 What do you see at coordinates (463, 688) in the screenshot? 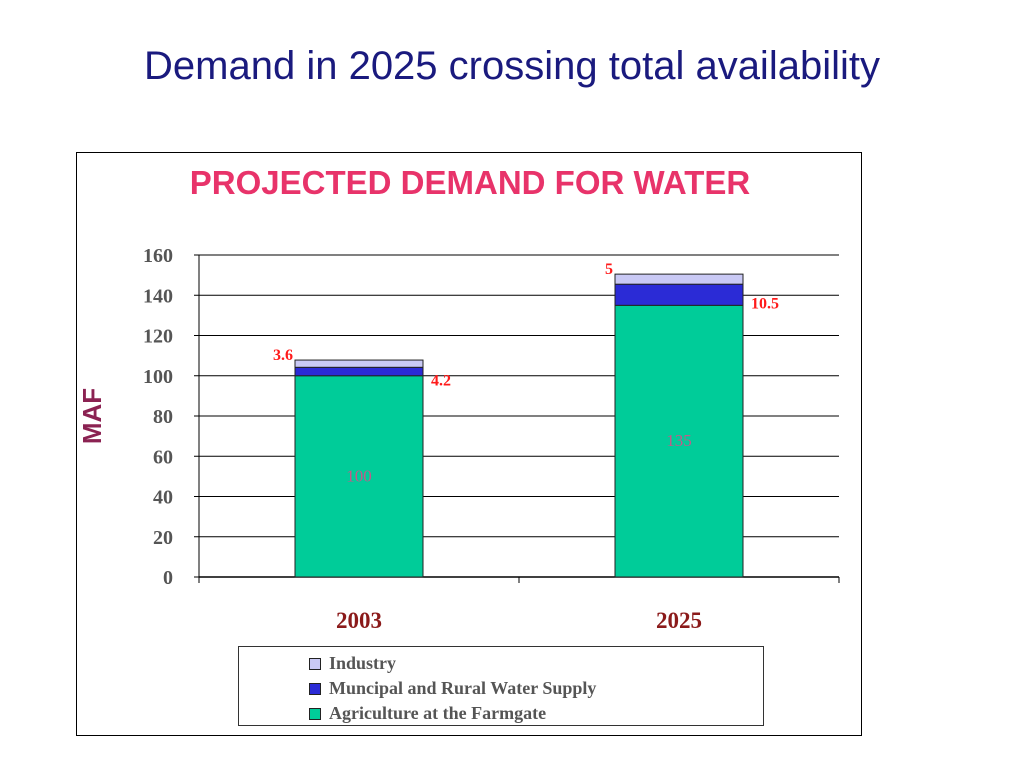
I see `legend-label-municipal: Muncipal and Rural Water Supply` at bounding box center [463, 688].